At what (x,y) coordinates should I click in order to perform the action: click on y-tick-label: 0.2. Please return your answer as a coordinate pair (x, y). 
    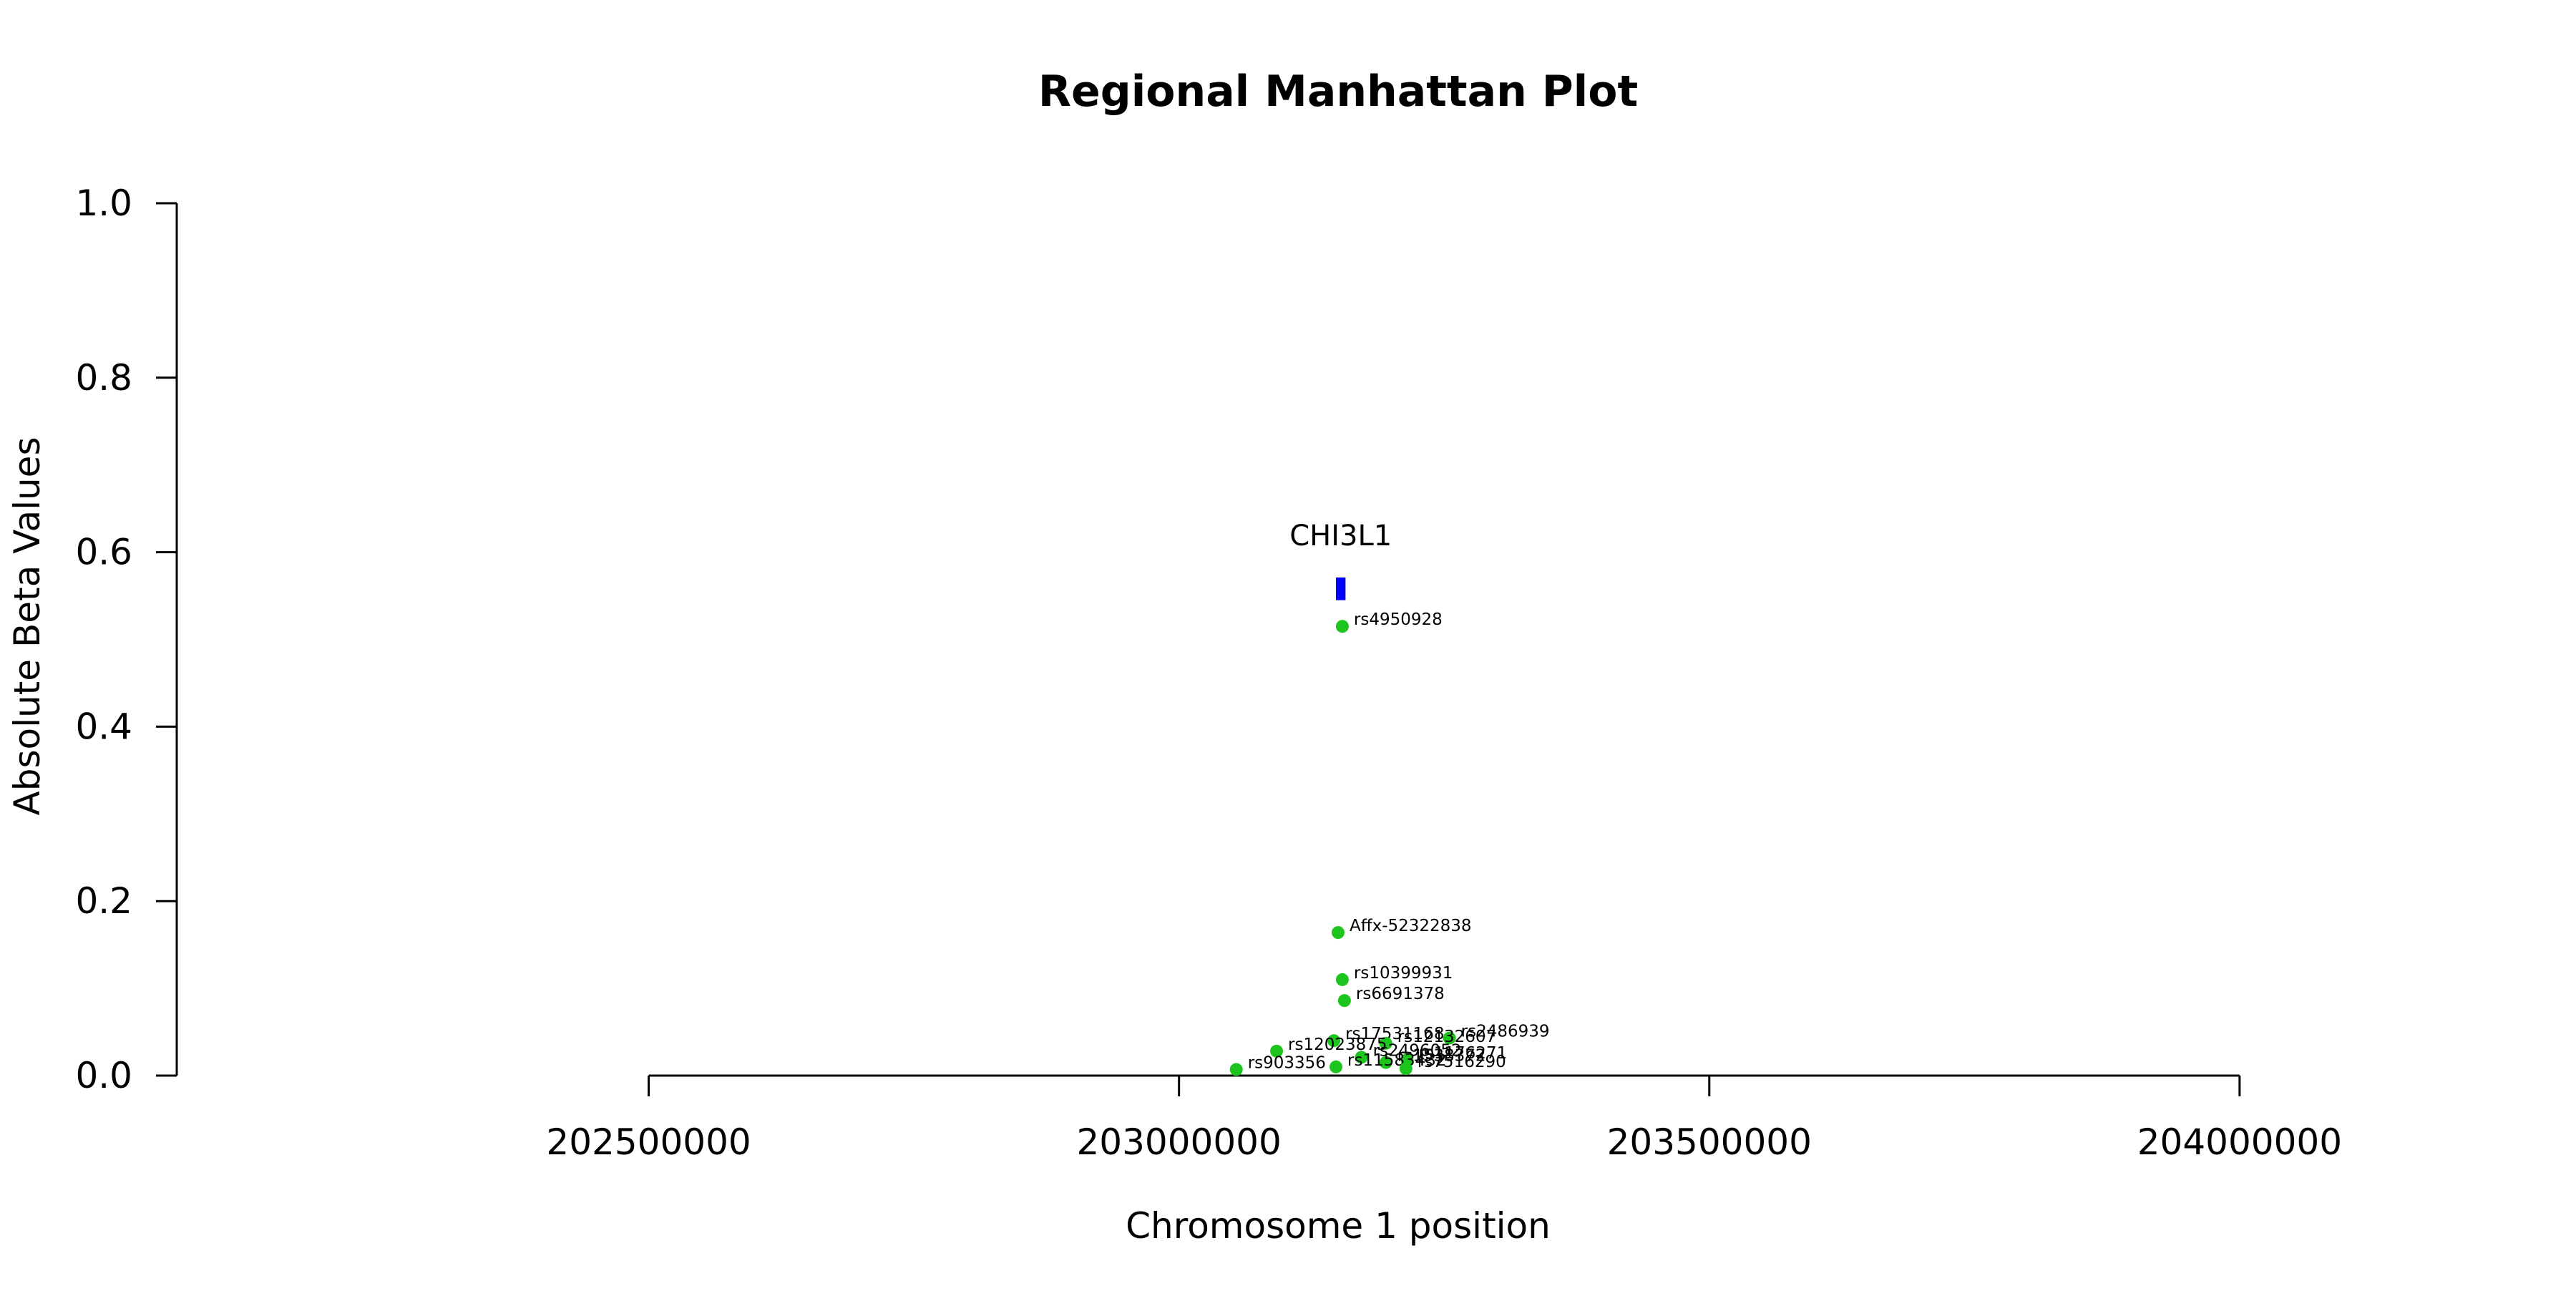
    Looking at the image, I should click on (103, 901).